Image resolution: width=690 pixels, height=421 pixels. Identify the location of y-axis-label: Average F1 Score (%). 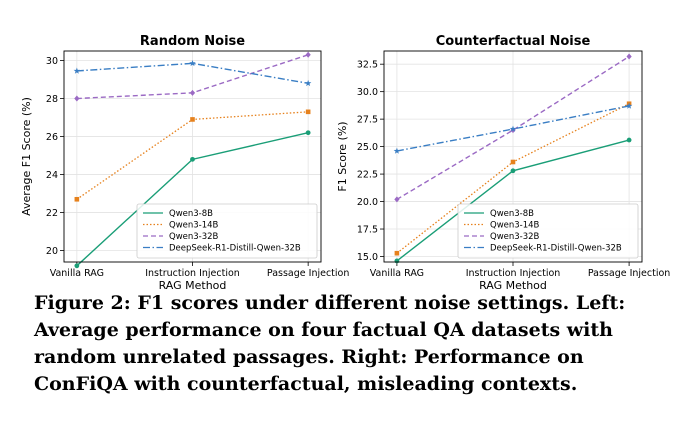
(26, 156).